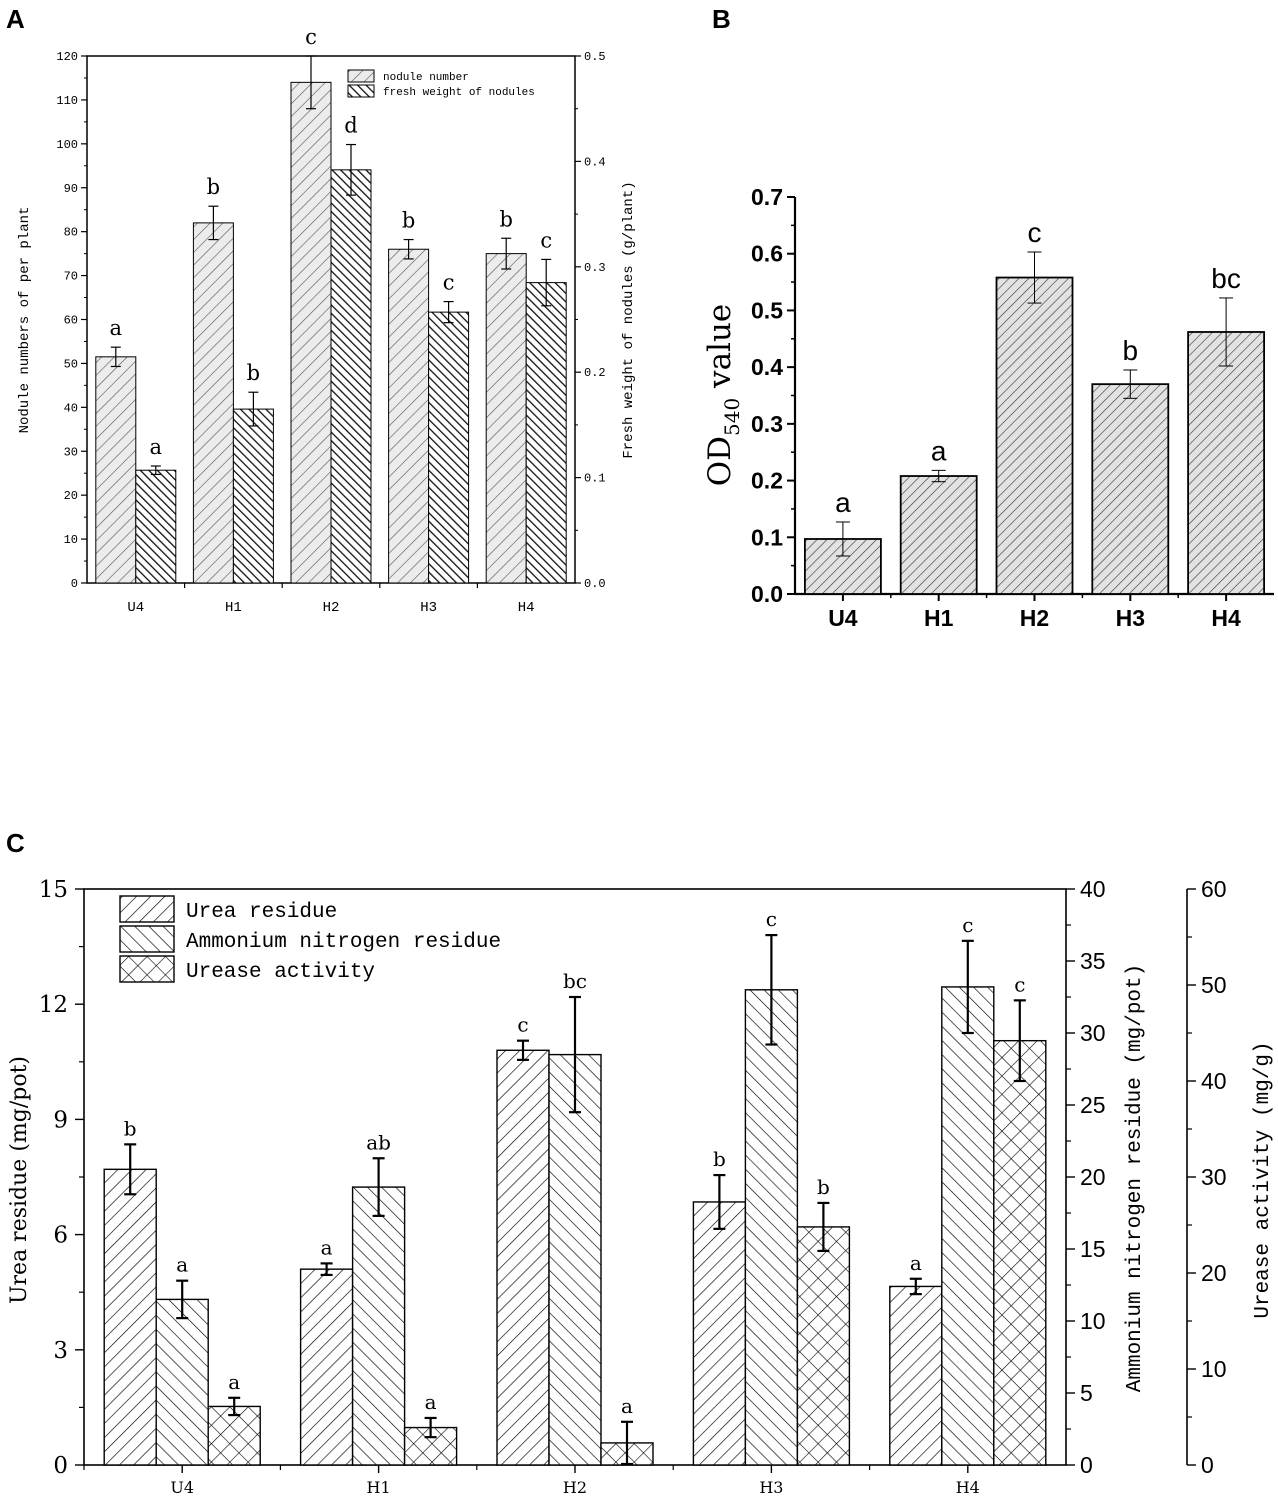 The width and height of the screenshot is (1278, 1500). What do you see at coordinates (71, 496) in the screenshot?
I see `y-tick-label: 20` at bounding box center [71, 496].